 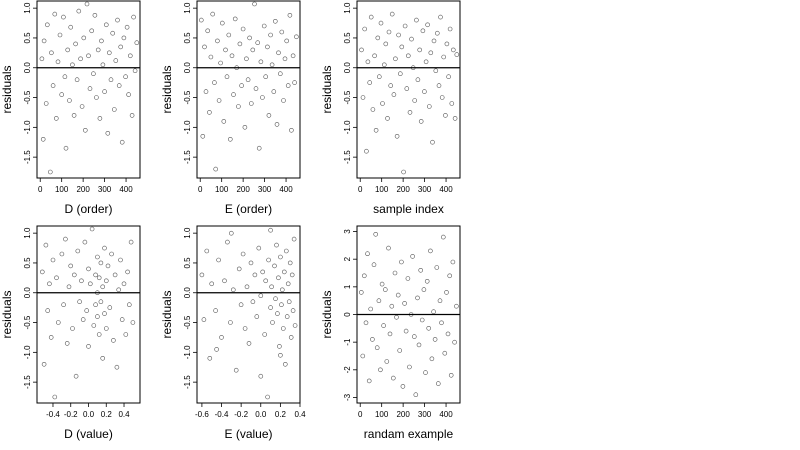 I want to click on y-tick-label: -0.5, so click(x=187, y=97).